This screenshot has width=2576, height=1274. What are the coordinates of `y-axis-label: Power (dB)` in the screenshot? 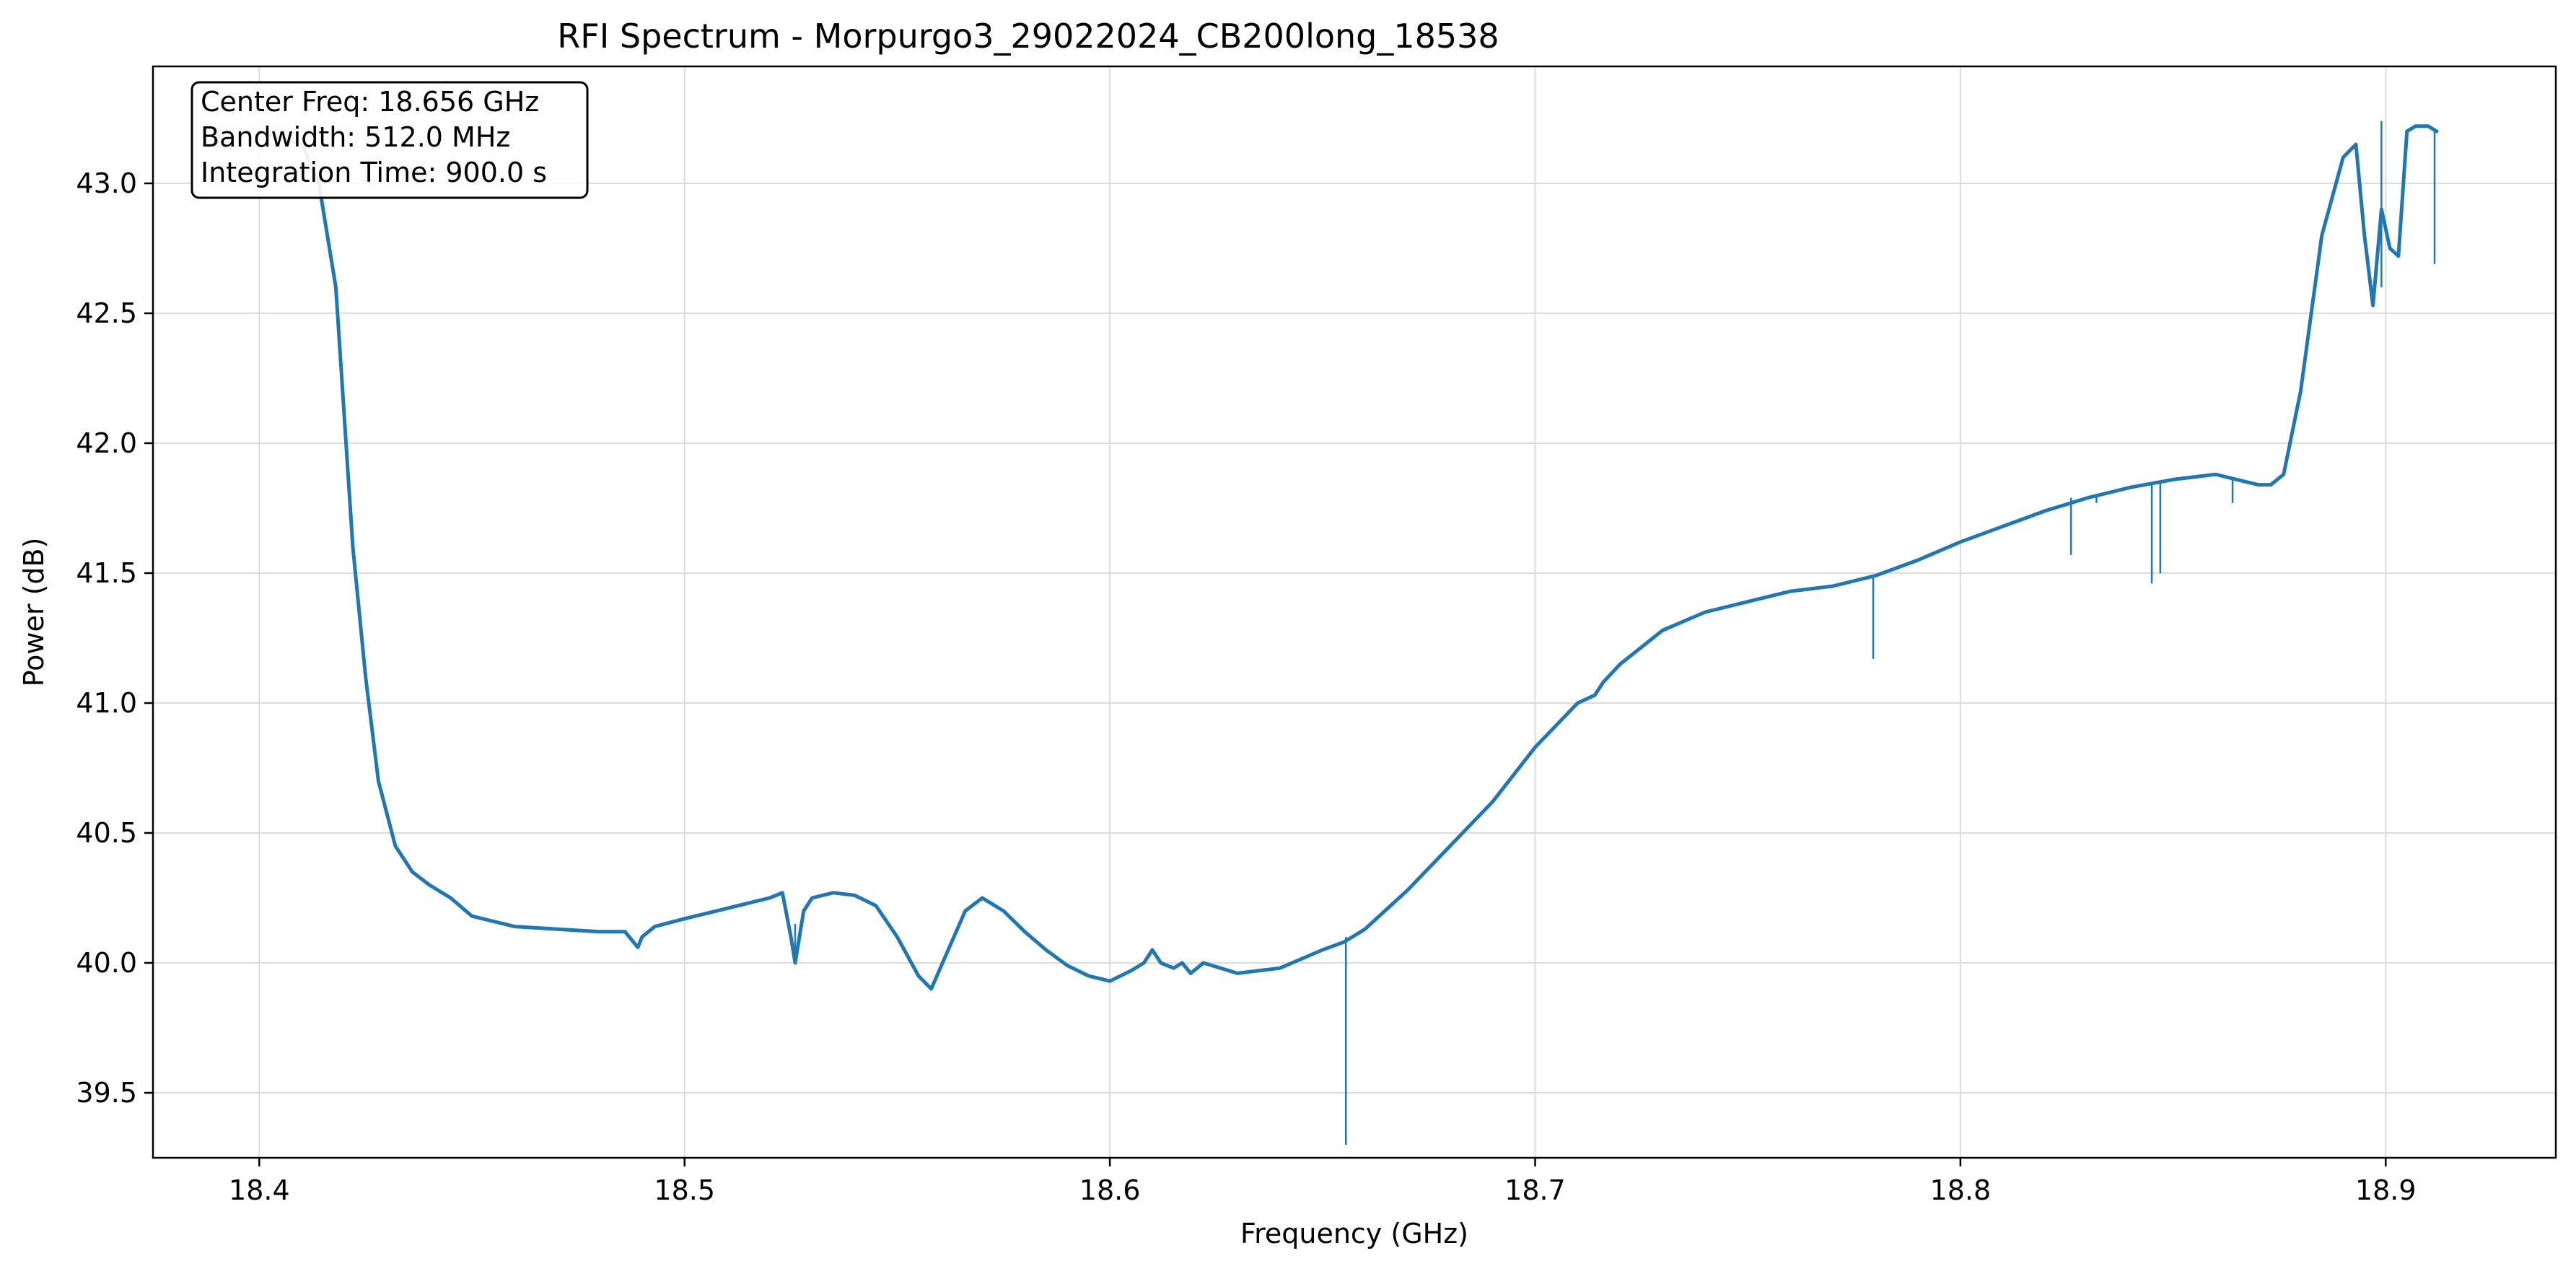 It's located at (34, 613).